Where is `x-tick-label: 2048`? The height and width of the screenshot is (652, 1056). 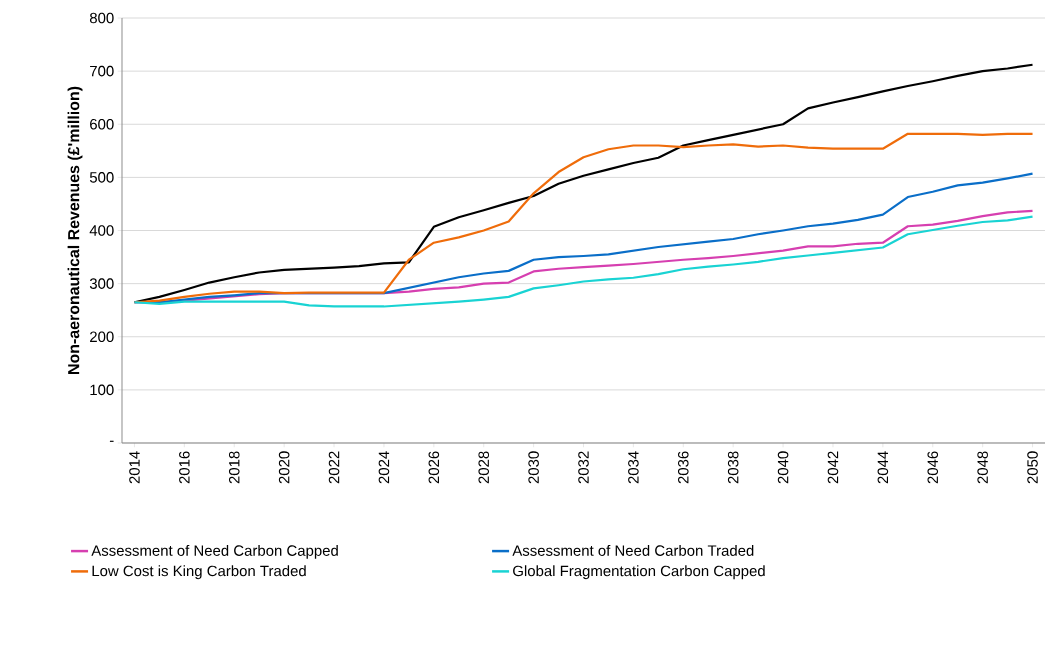
x-tick-label: 2048 is located at coordinates (982, 467).